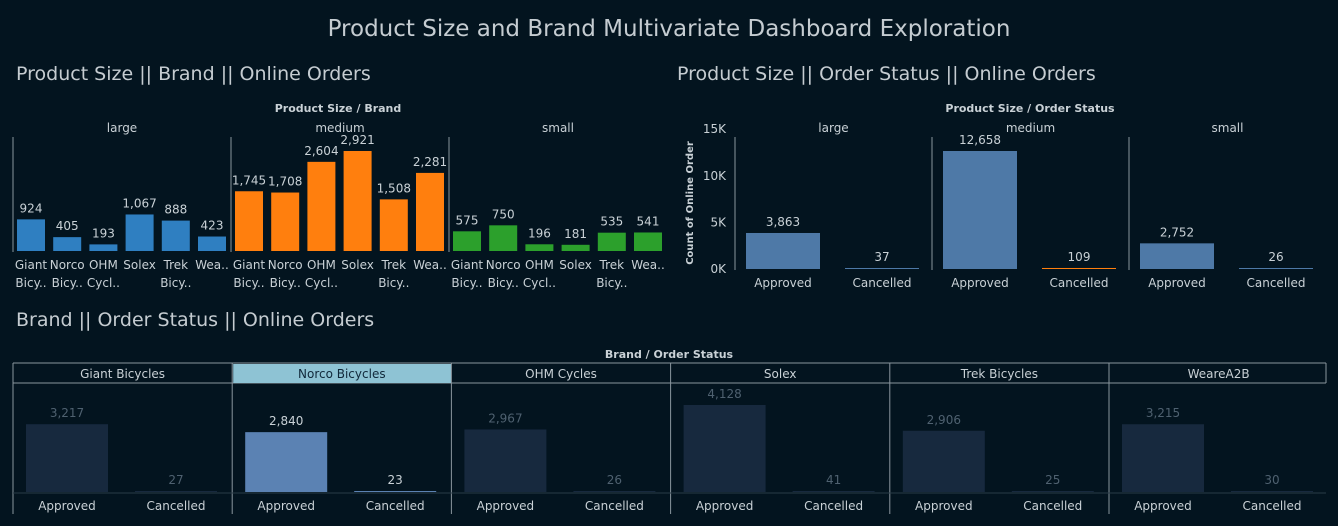 The image size is (1338, 526). What do you see at coordinates (285, 182) in the screenshot?
I see `data-label: 1,708` at bounding box center [285, 182].